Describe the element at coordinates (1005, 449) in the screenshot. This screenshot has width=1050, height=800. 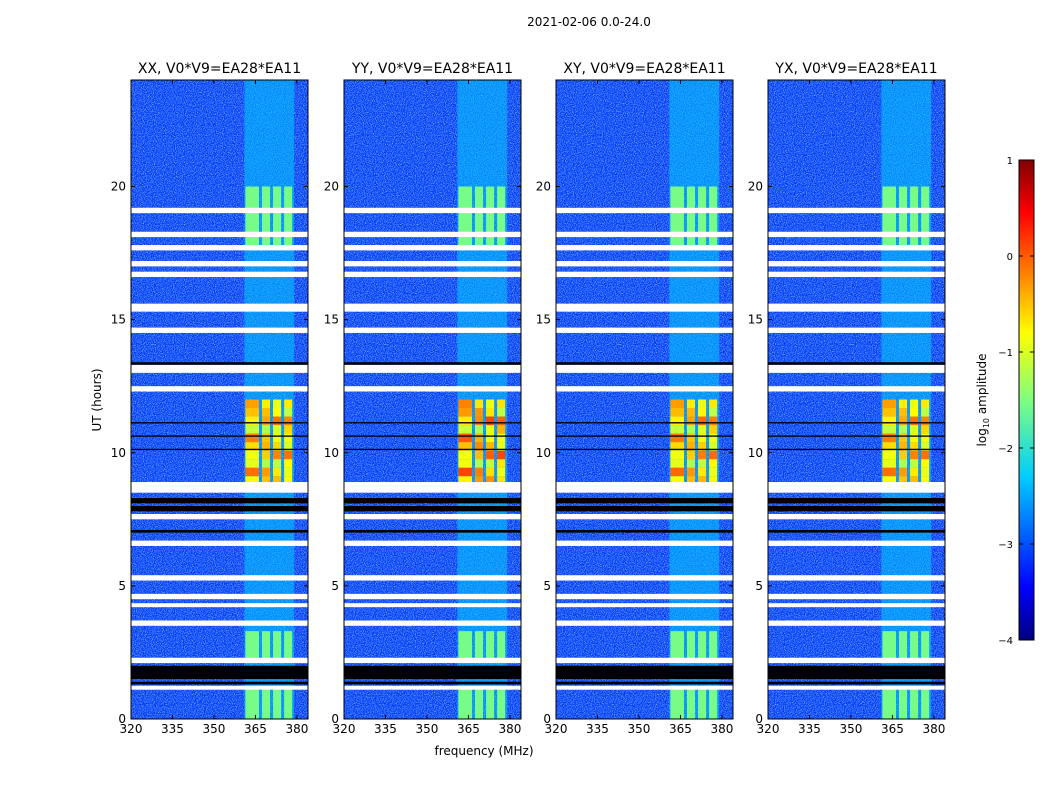
I see `colorbar-tick-label: −2` at that location.